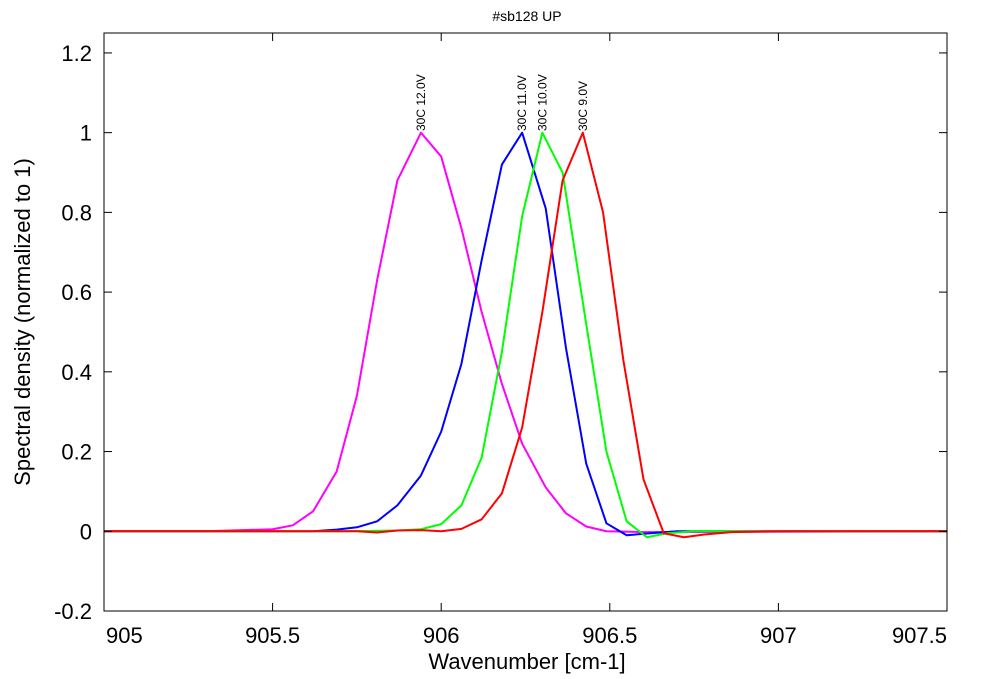  I want to click on x-tick-label: 905, so click(124, 635).